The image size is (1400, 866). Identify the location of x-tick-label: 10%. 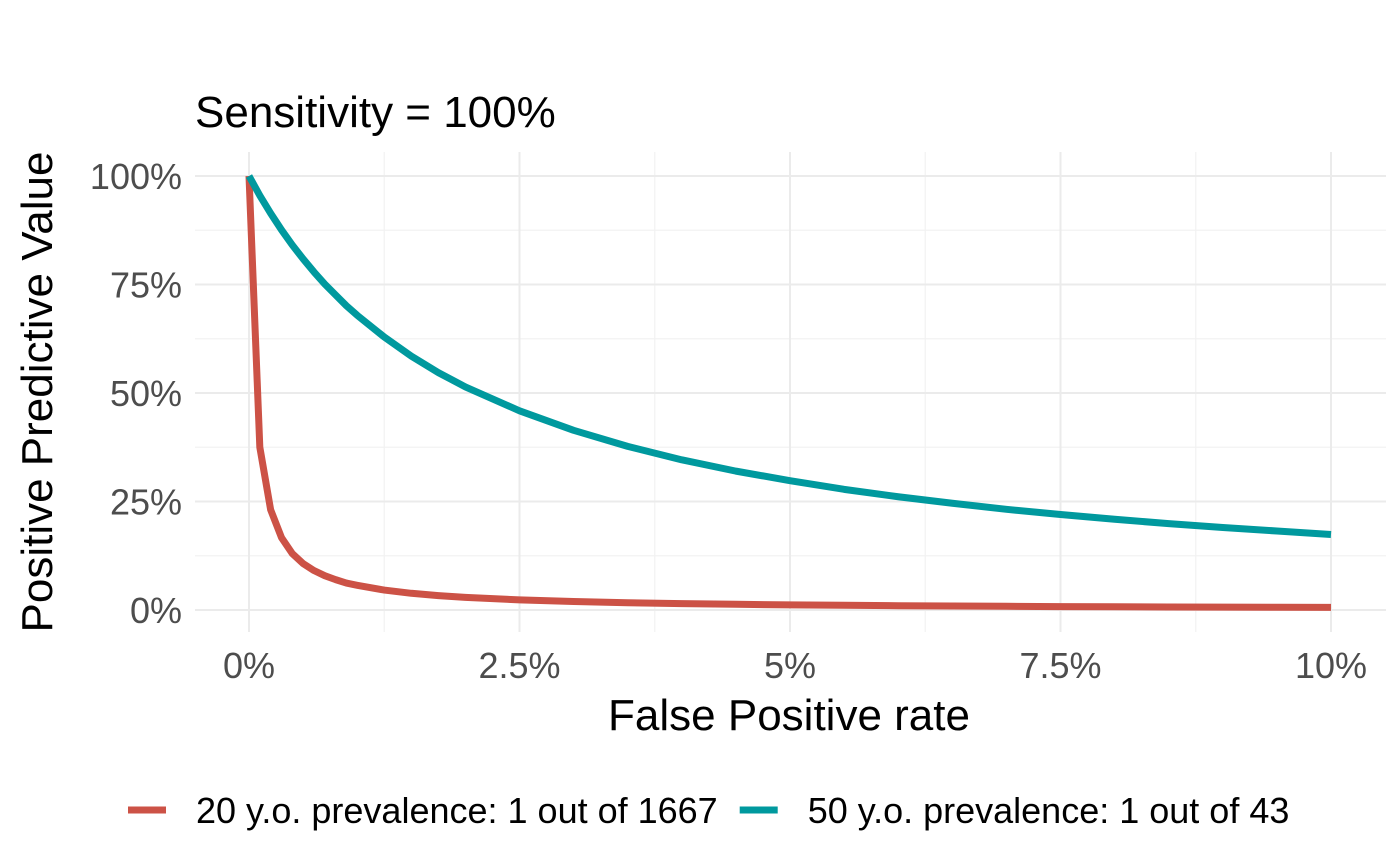
(1331, 665).